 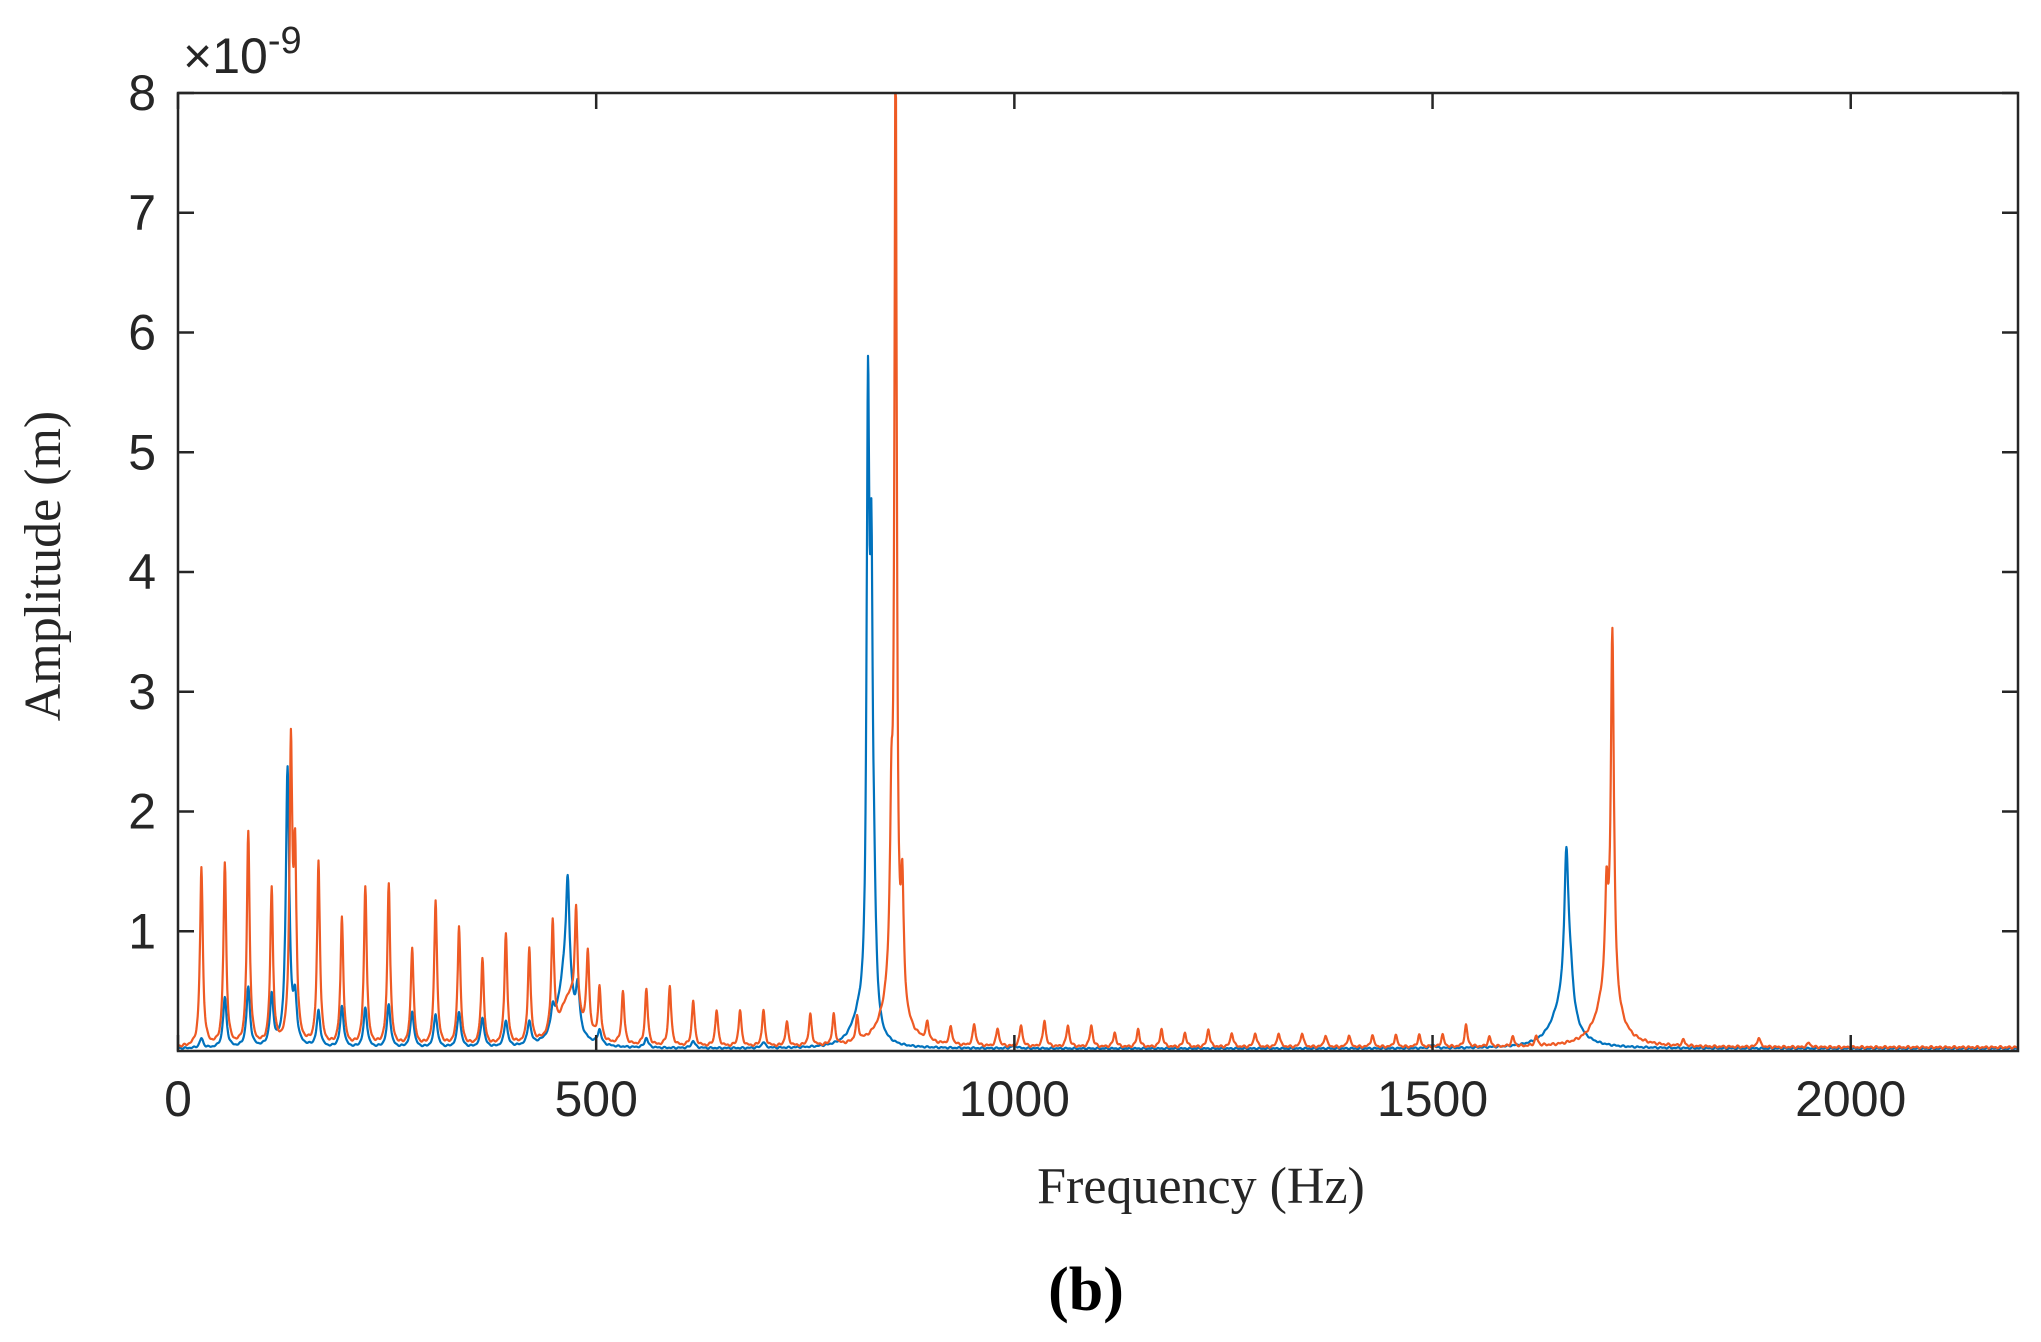 I want to click on x-tick-label: 2000, so click(x=1850, y=1099).